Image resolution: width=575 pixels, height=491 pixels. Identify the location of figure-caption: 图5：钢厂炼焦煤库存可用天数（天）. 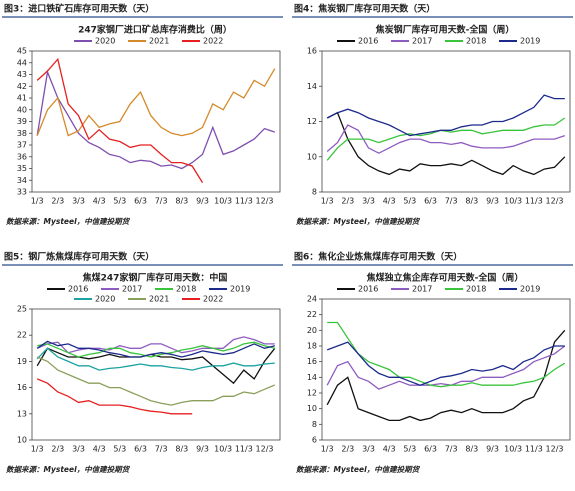
(79, 257).